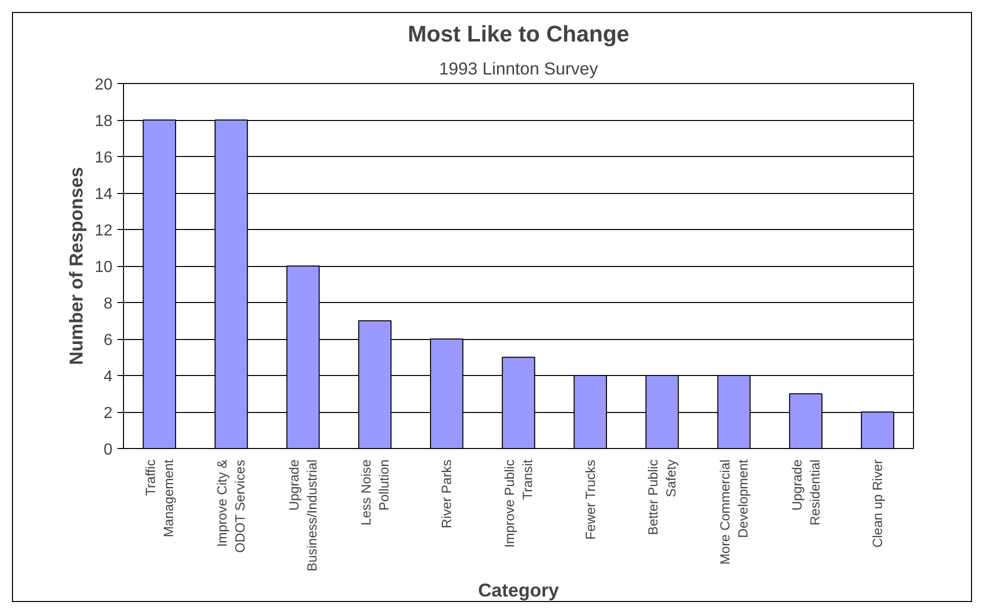  I want to click on y-tick-label: 20, so click(103, 85).